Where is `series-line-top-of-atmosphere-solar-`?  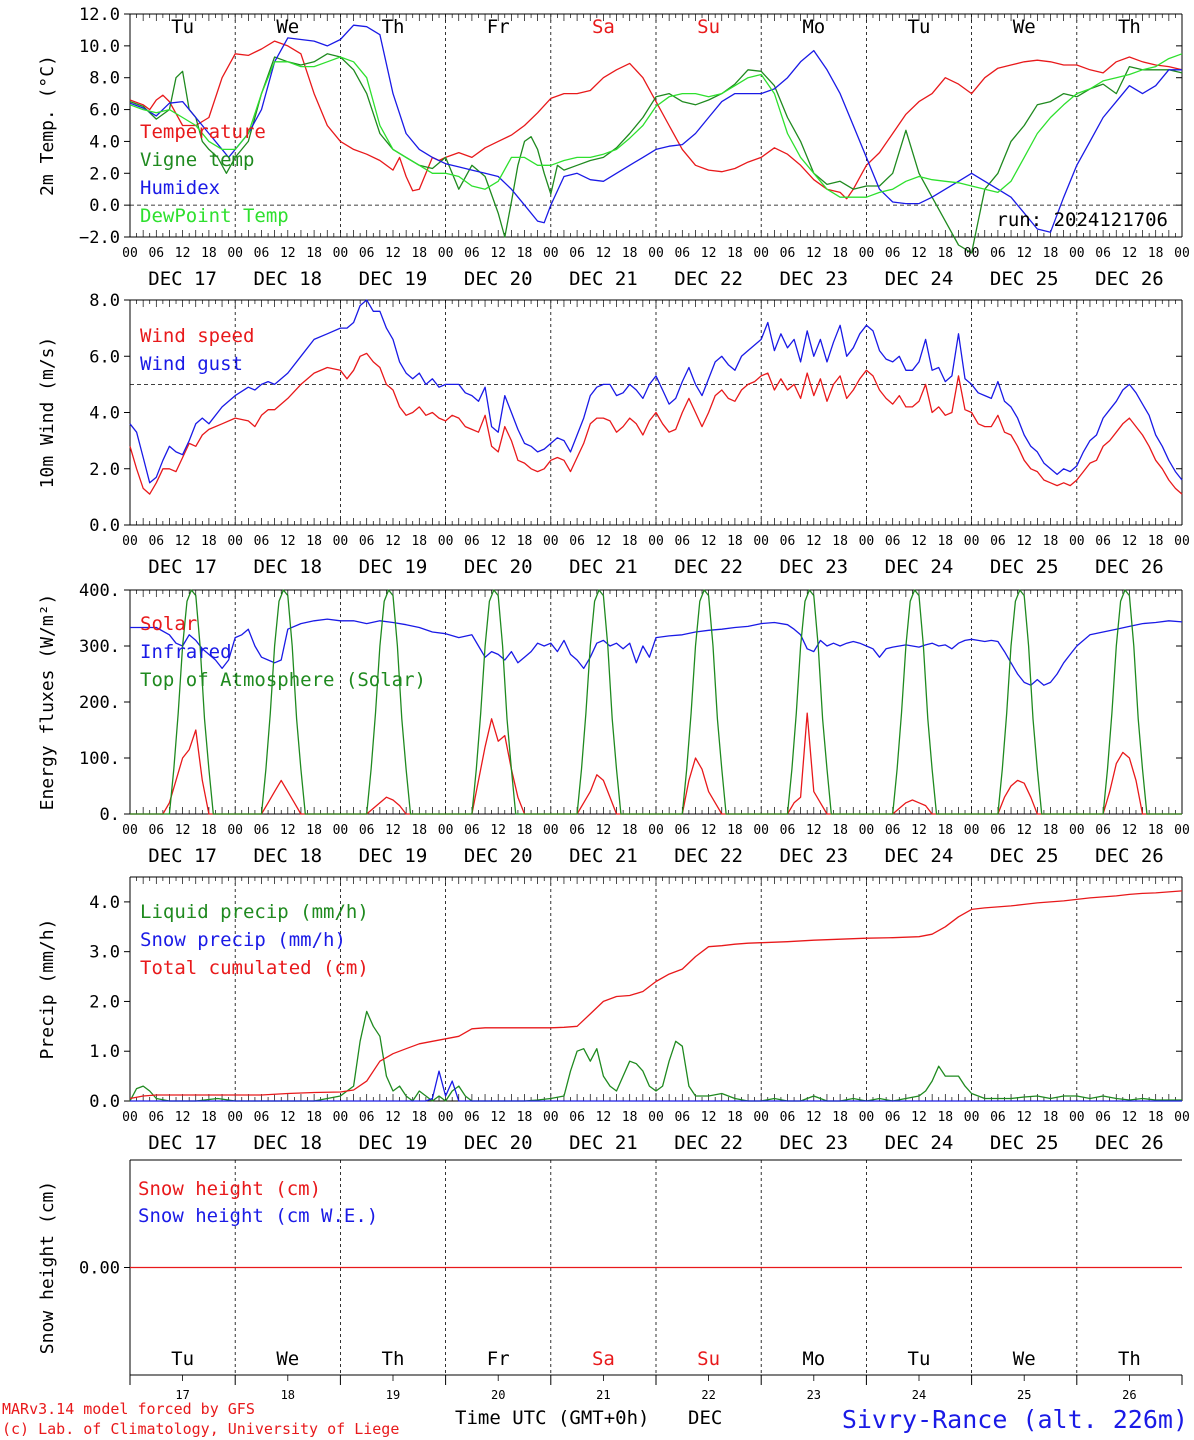 series-line-top-of-atmosphere-solar- is located at coordinates (656, 702).